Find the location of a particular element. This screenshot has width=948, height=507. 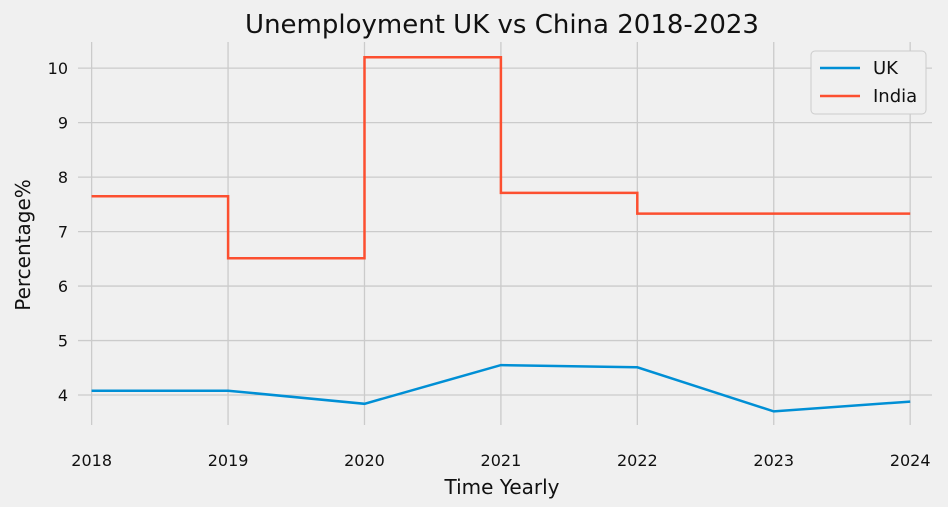

y-tick-label: 6 is located at coordinates (63, 286).